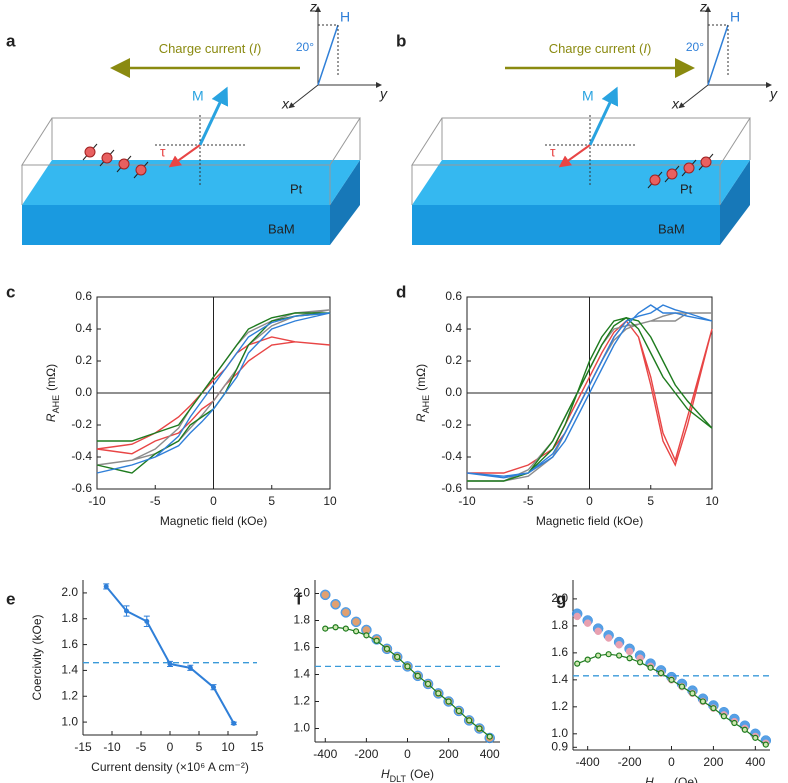 This screenshot has height=783, width=788. Describe the element at coordinates (686, 188) in the screenshot. I see `pt-label: Pt` at that location.